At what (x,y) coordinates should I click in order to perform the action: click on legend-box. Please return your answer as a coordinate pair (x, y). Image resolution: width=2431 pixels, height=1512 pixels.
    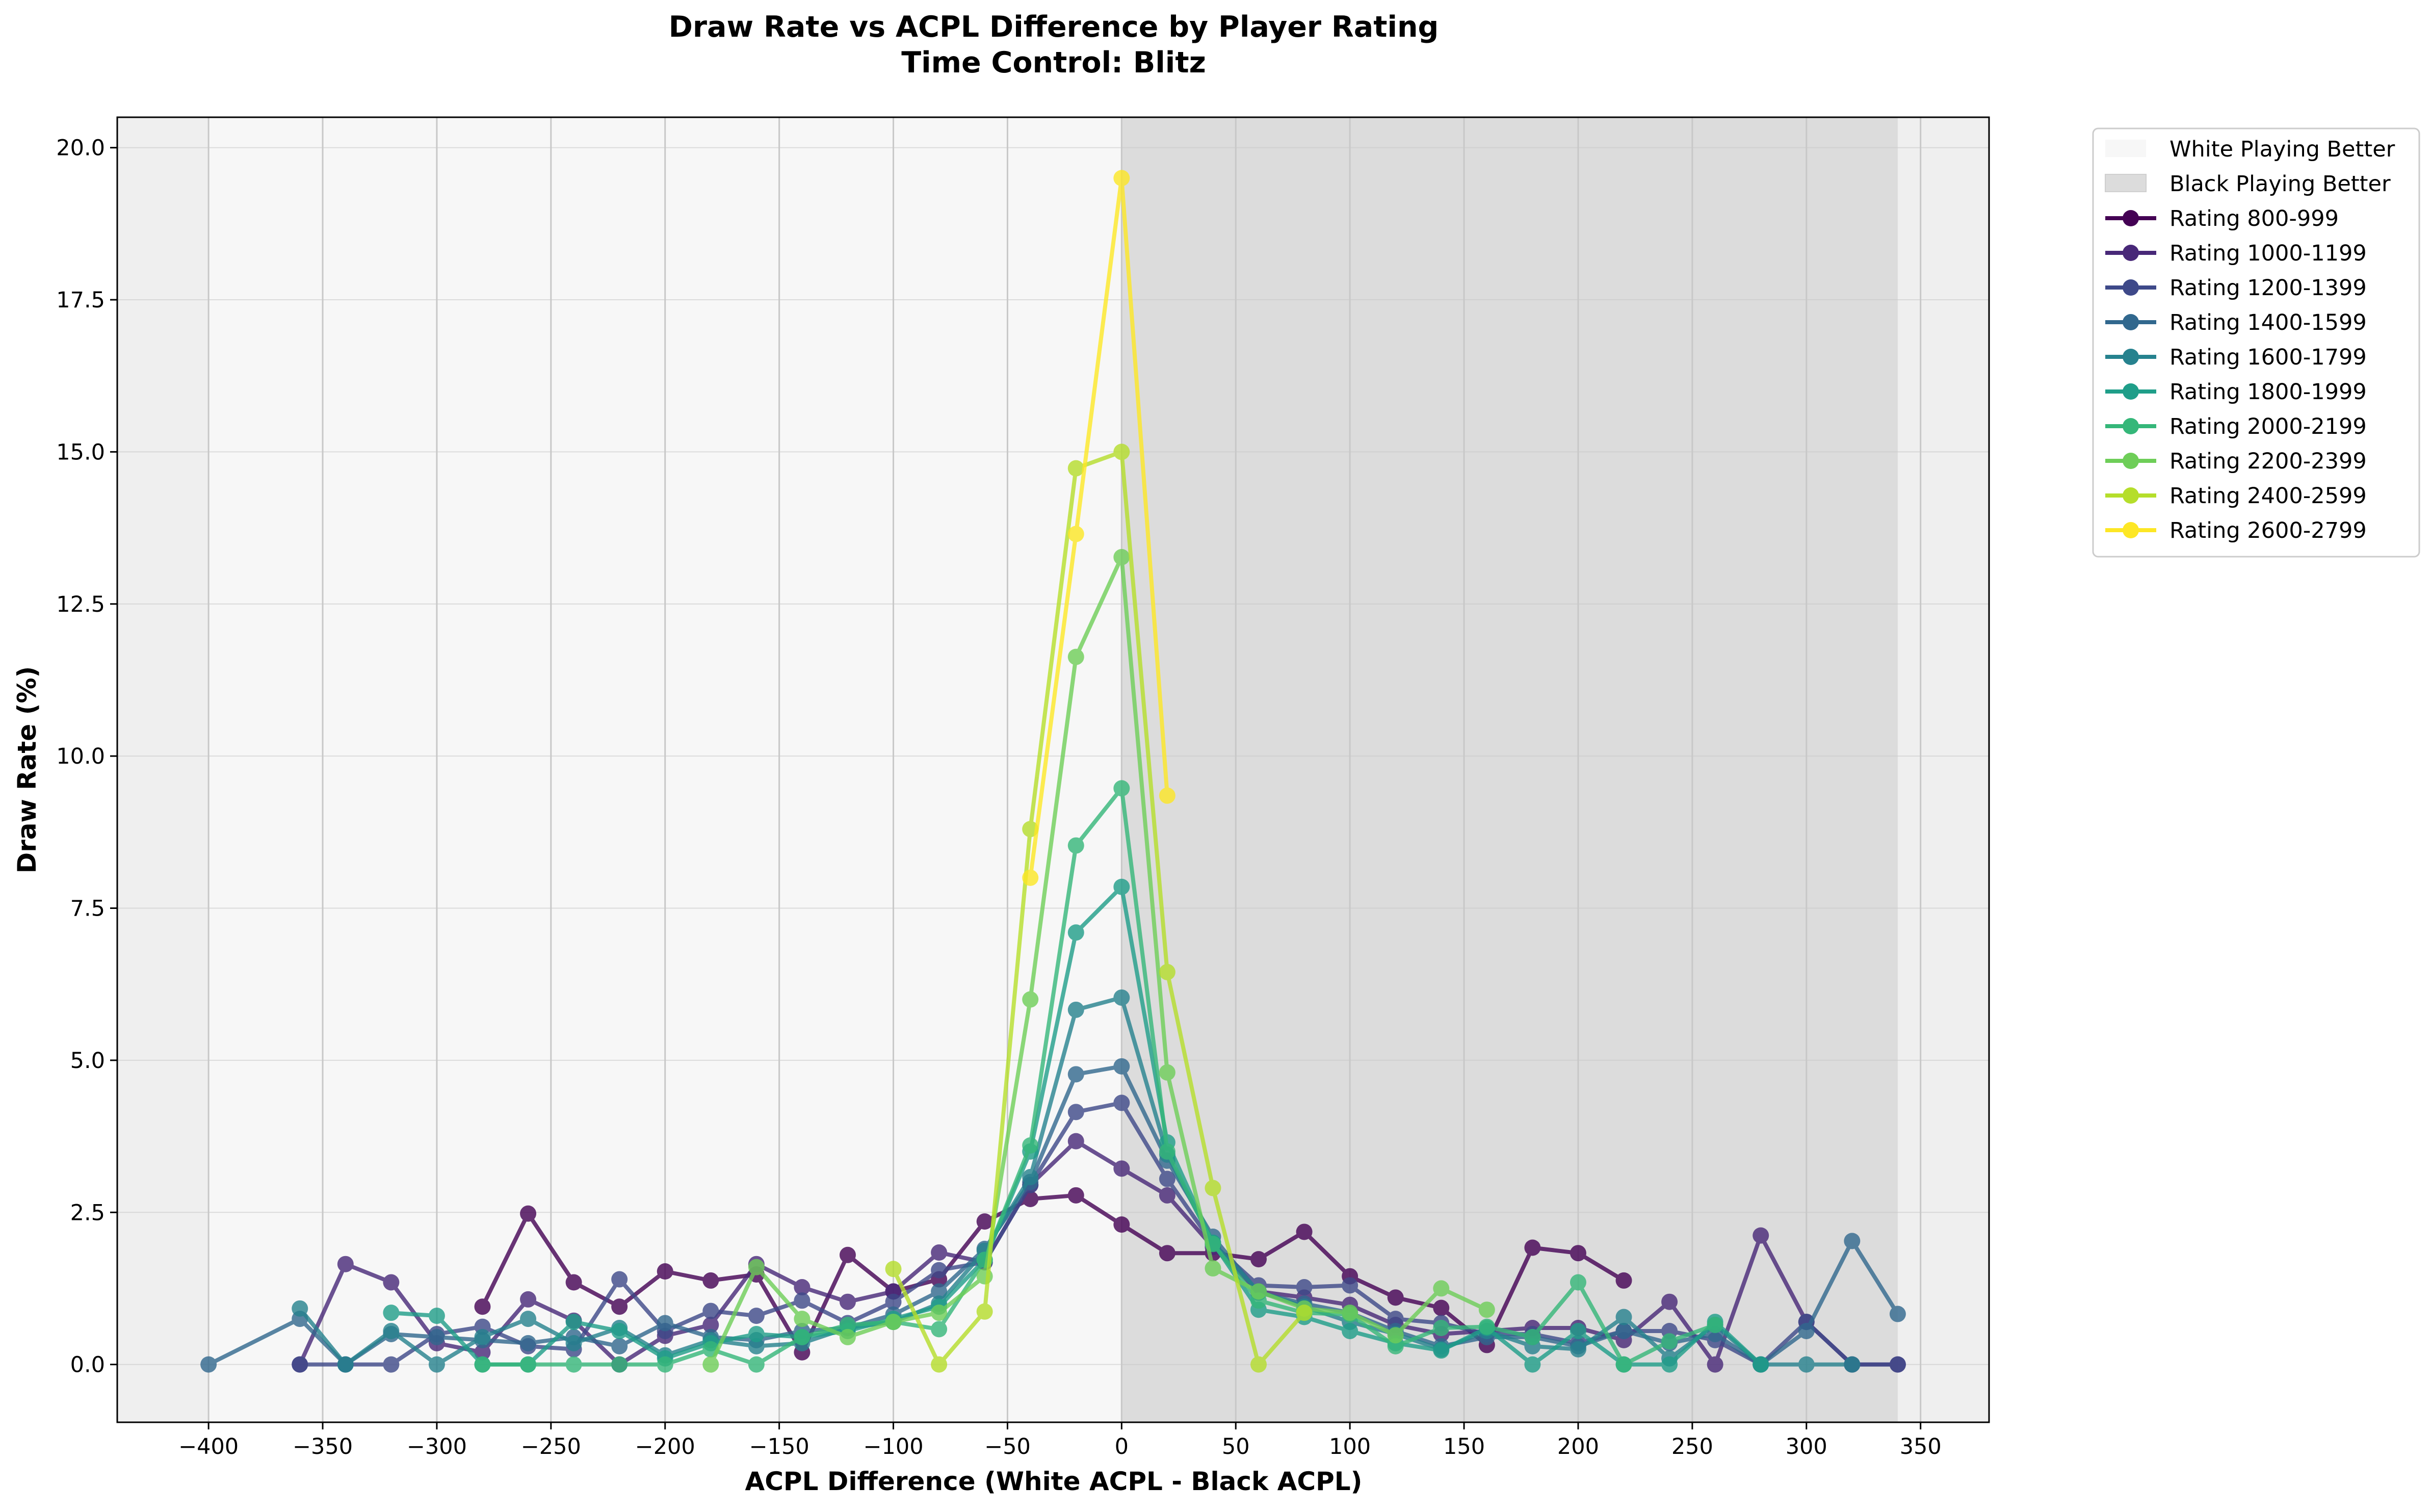
    Looking at the image, I should click on (2256, 342).